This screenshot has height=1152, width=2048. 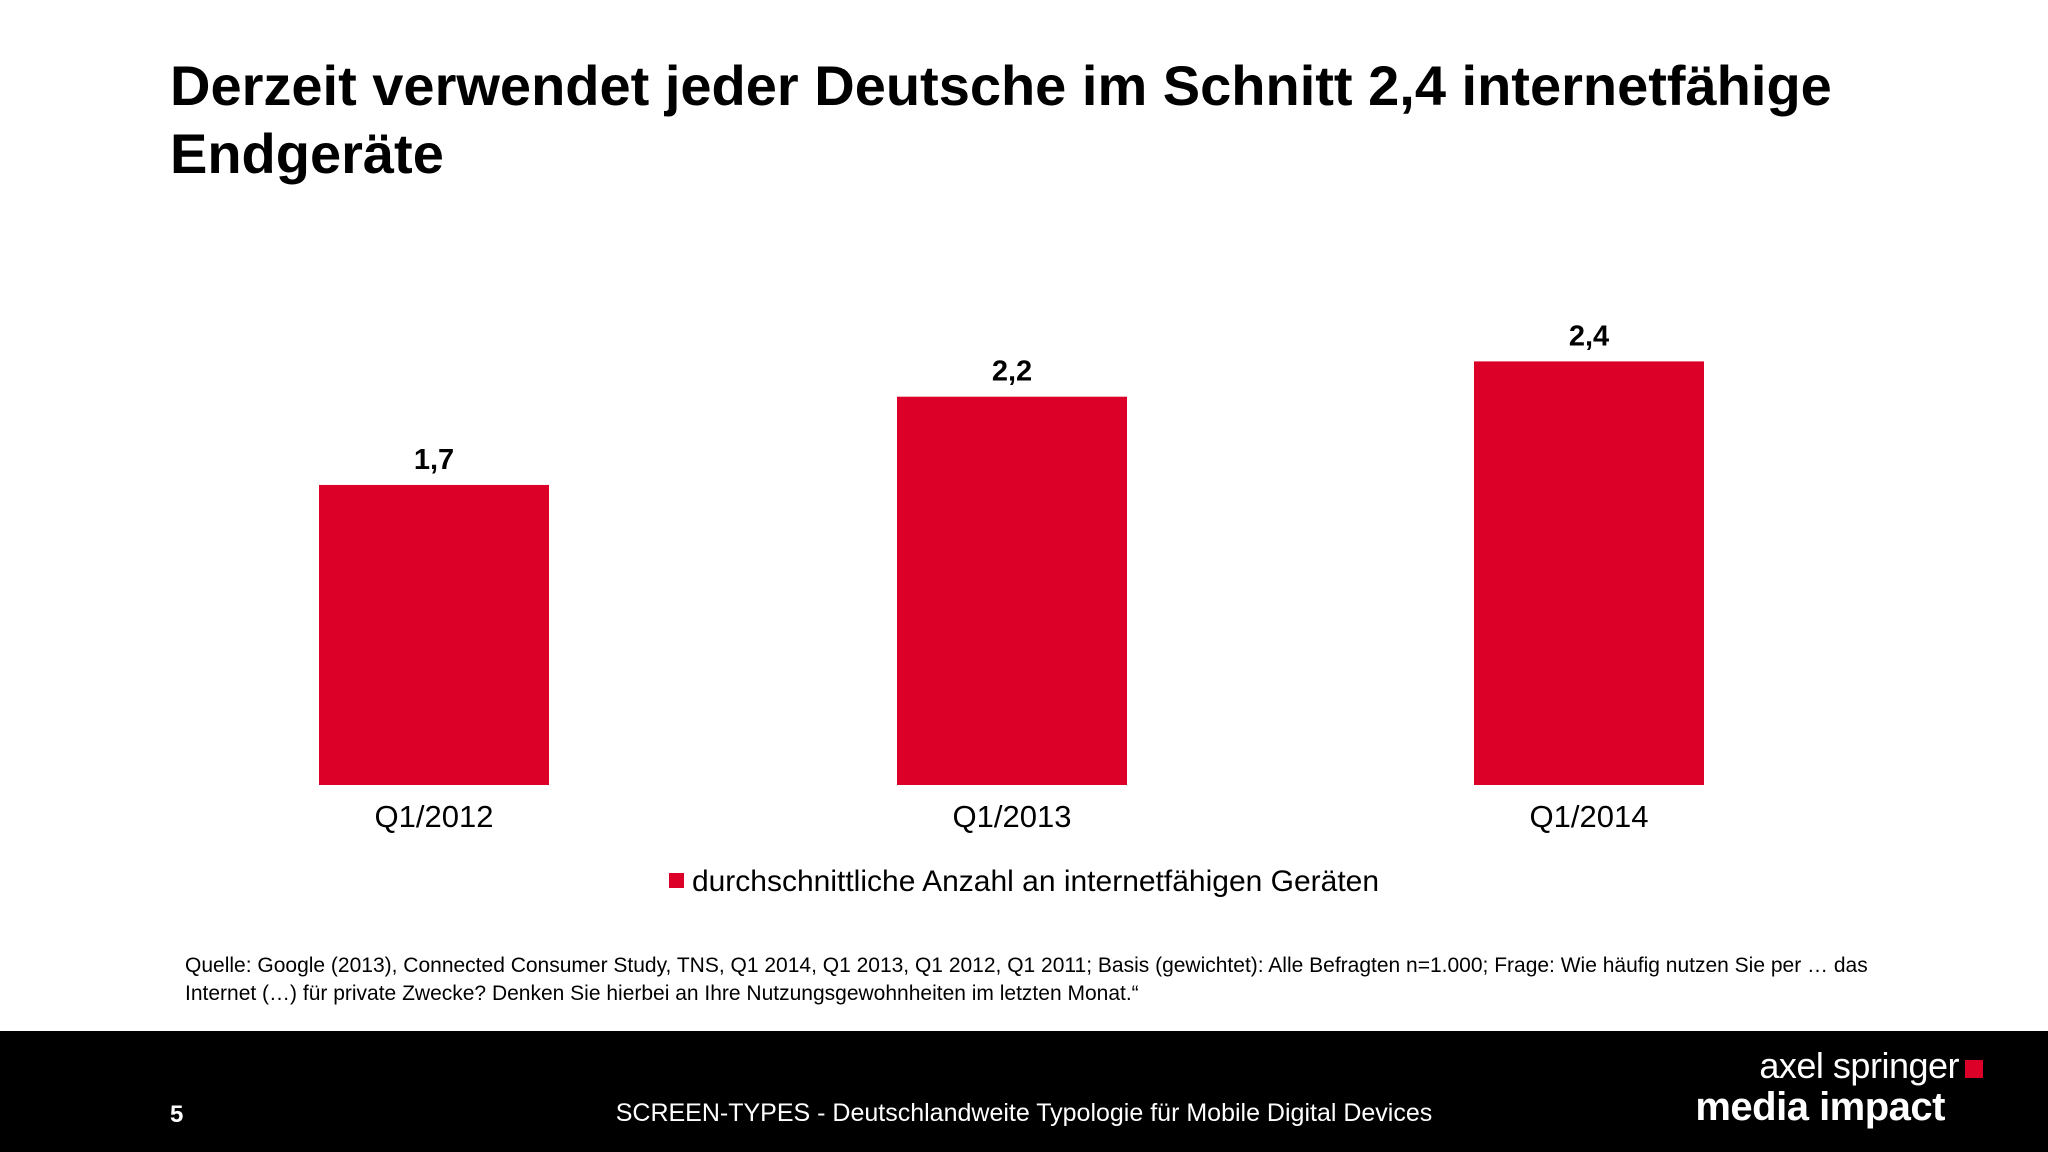 I want to click on data-label: 2,4, so click(x=1589, y=336).